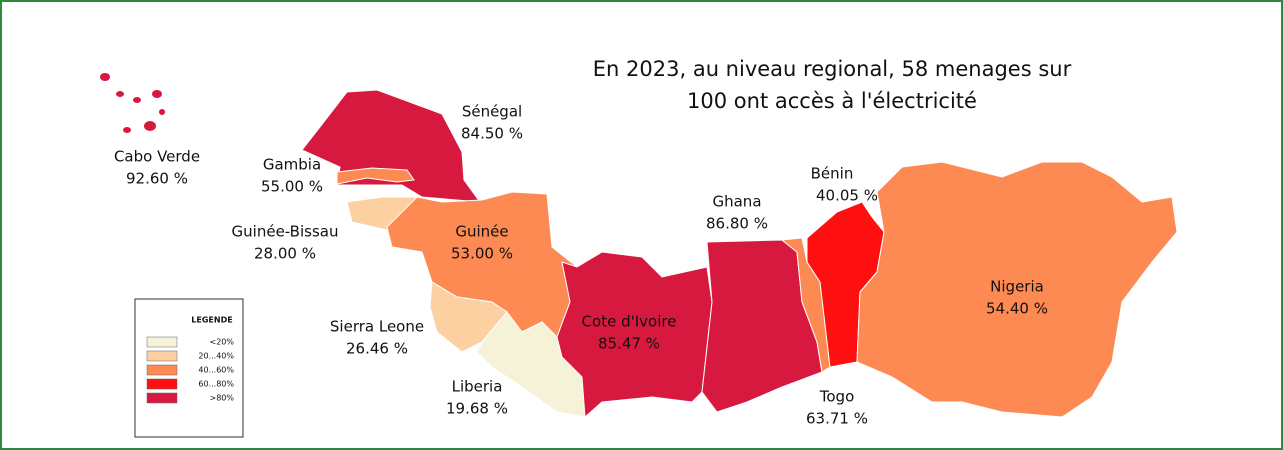 The image size is (1283, 450). Describe the element at coordinates (157, 157) in the screenshot. I see `country-name: Cabo Verde` at that location.